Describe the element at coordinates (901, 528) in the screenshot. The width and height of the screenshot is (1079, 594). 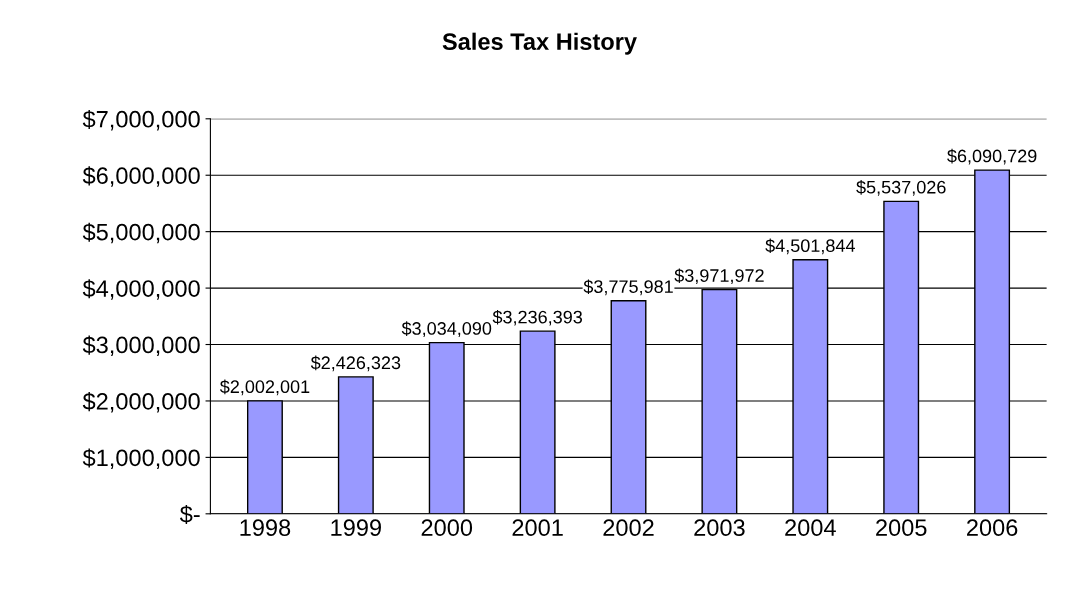
I see `x-tick-label: 2005` at that location.